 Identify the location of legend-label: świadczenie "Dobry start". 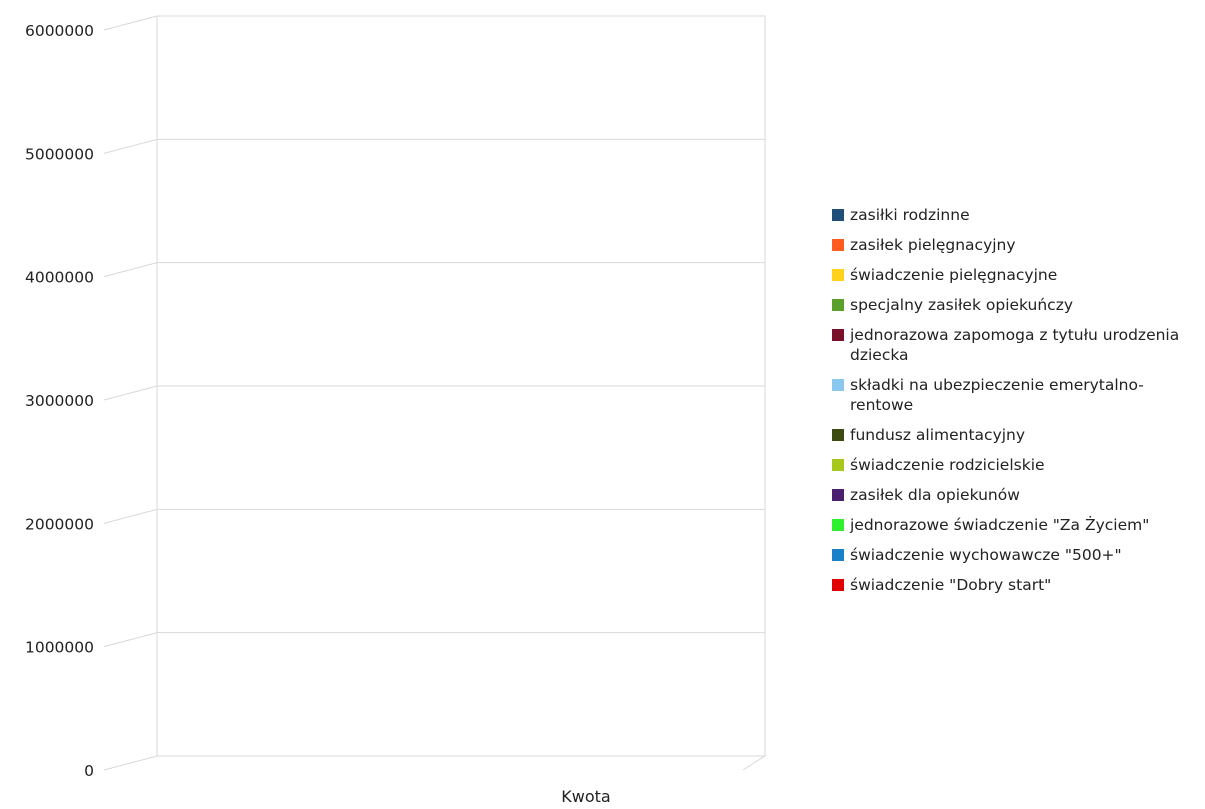
(951, 585).